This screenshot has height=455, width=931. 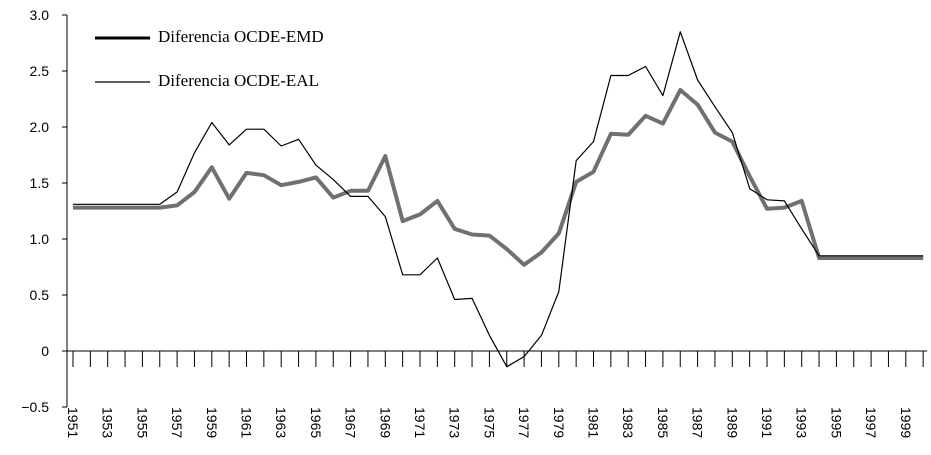 I want to click on x-tick-label: 1997, so click(x=871, y=422).